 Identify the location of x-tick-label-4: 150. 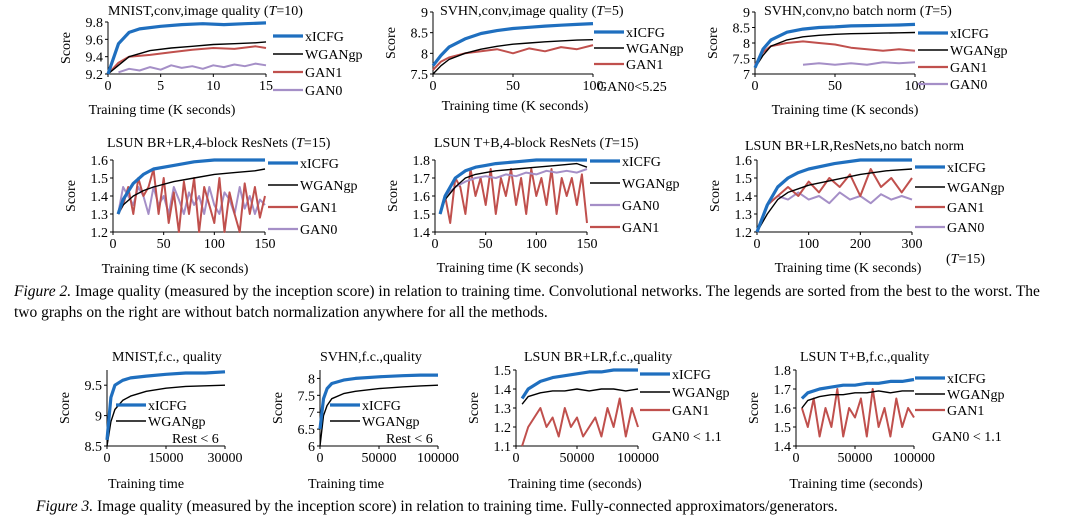
(265, 244).